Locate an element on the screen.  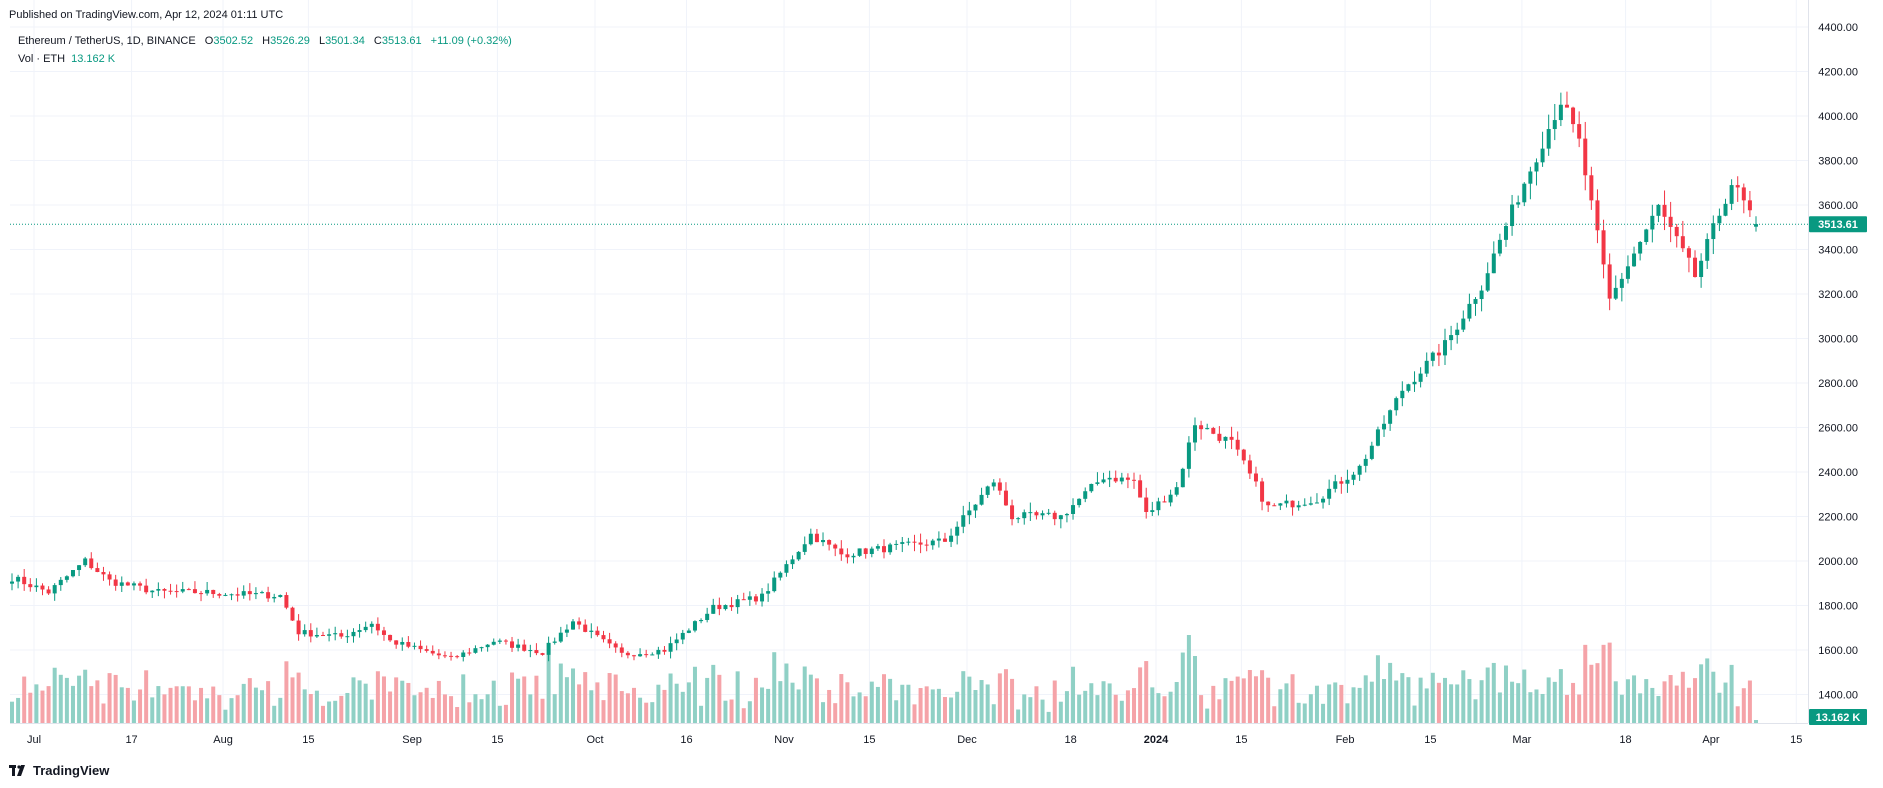
price-tick-label: 2200.00 is located at coordinates (1838, 518).